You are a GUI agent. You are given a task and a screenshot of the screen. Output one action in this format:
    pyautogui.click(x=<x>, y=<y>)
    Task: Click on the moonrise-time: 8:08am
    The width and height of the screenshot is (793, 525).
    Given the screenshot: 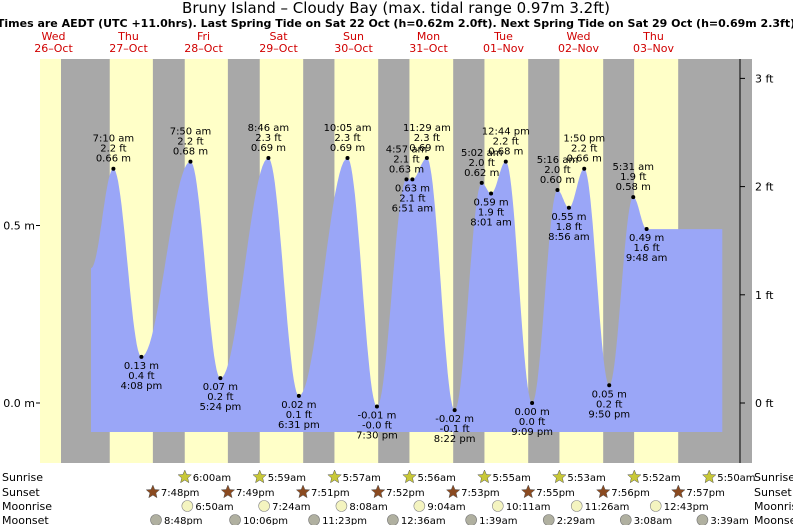 What is the action you would take?
    pyautogui.click(x=368, y=507)
    